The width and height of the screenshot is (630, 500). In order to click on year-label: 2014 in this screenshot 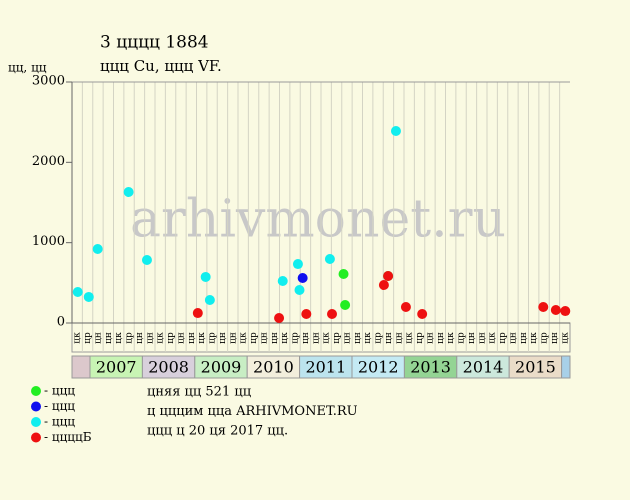, I will do `click(483, 367)`.